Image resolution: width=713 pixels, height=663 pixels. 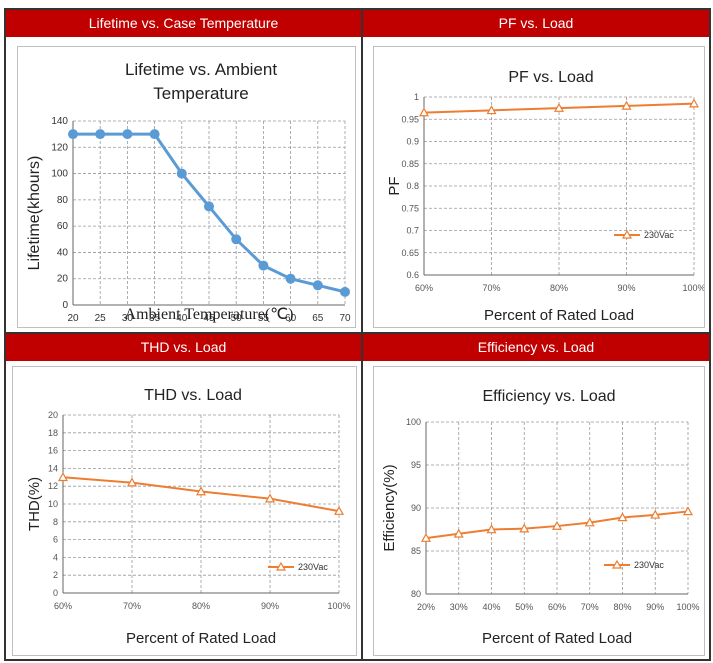 I want to click on y-tick-label: 18, so click(x=53, y=433).